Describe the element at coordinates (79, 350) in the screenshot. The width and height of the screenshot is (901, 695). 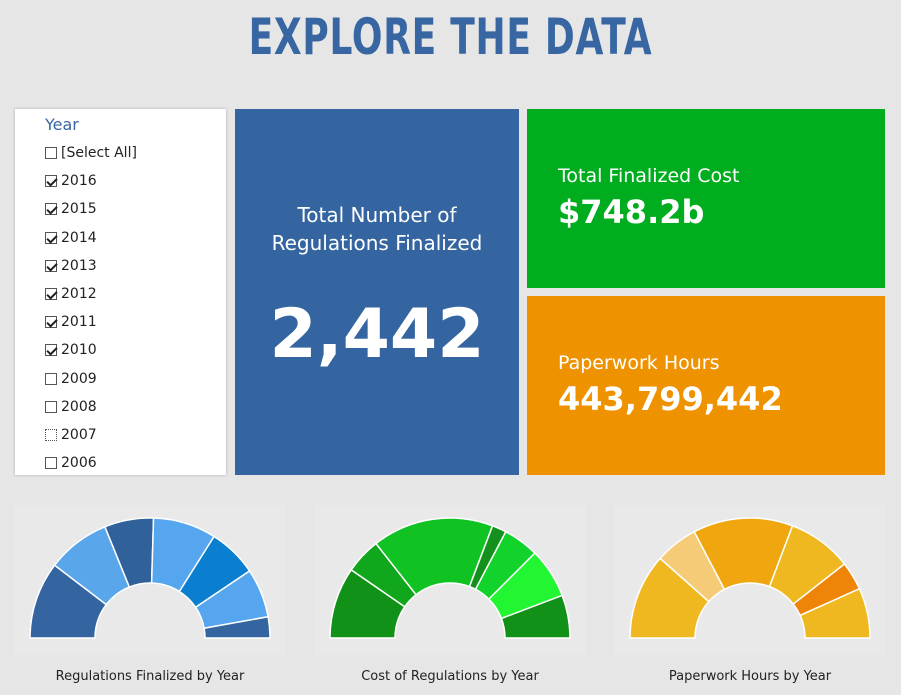
I see `year-filter-label: 2010` at that location.